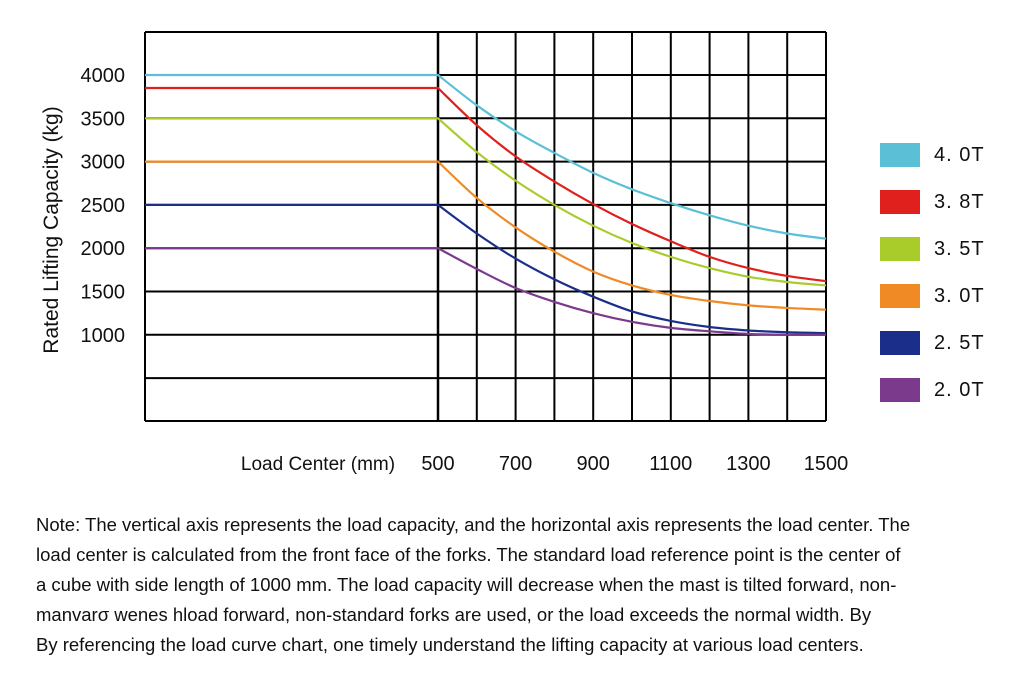  Describe the element at coordinates (959, 389) in the screenshot. I see `legend-label: 2. 0T` at that location.